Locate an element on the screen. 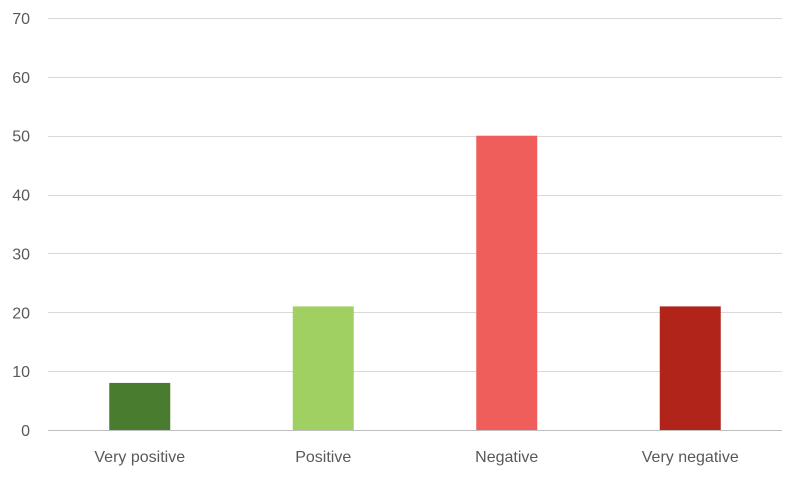  y-axis-ticks: 0 10 20 30 40 50 60 70 is located at coordinates (21, 225).